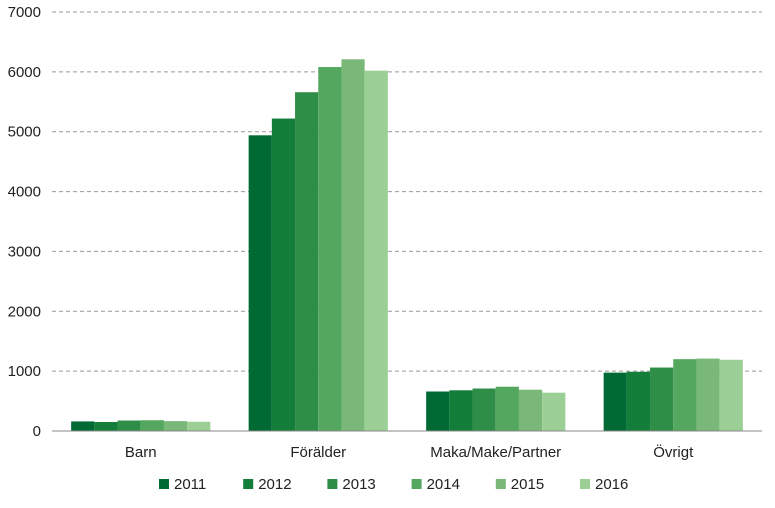 The height and width of the screenshot is (508, 775). What do you see at coordinates (416, 484) in the screenshot?
I see `legend-swatch-2014` at bounding box center [416, 484].